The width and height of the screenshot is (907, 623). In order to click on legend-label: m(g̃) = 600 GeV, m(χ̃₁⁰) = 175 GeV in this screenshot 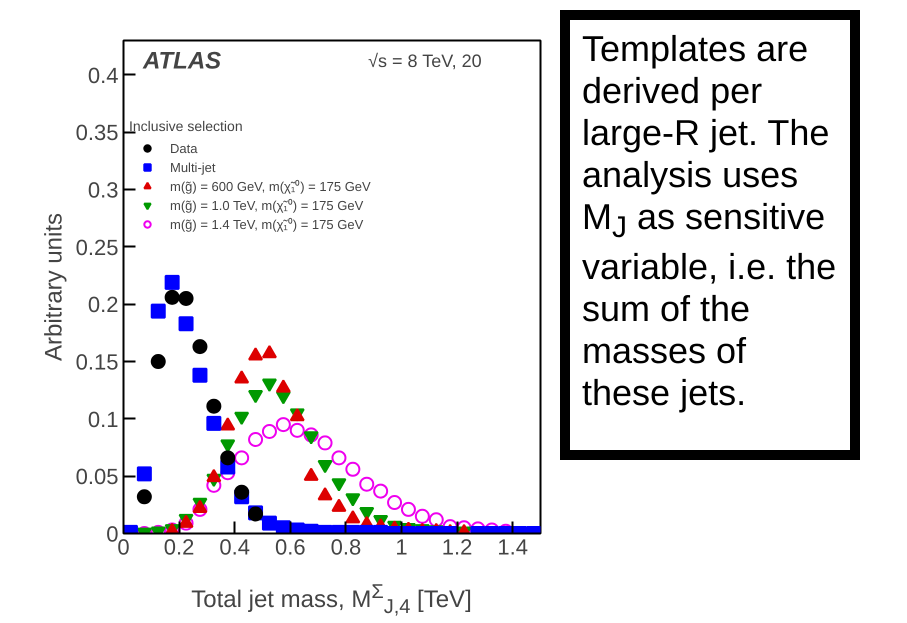, I will do `click(270, 186)`.